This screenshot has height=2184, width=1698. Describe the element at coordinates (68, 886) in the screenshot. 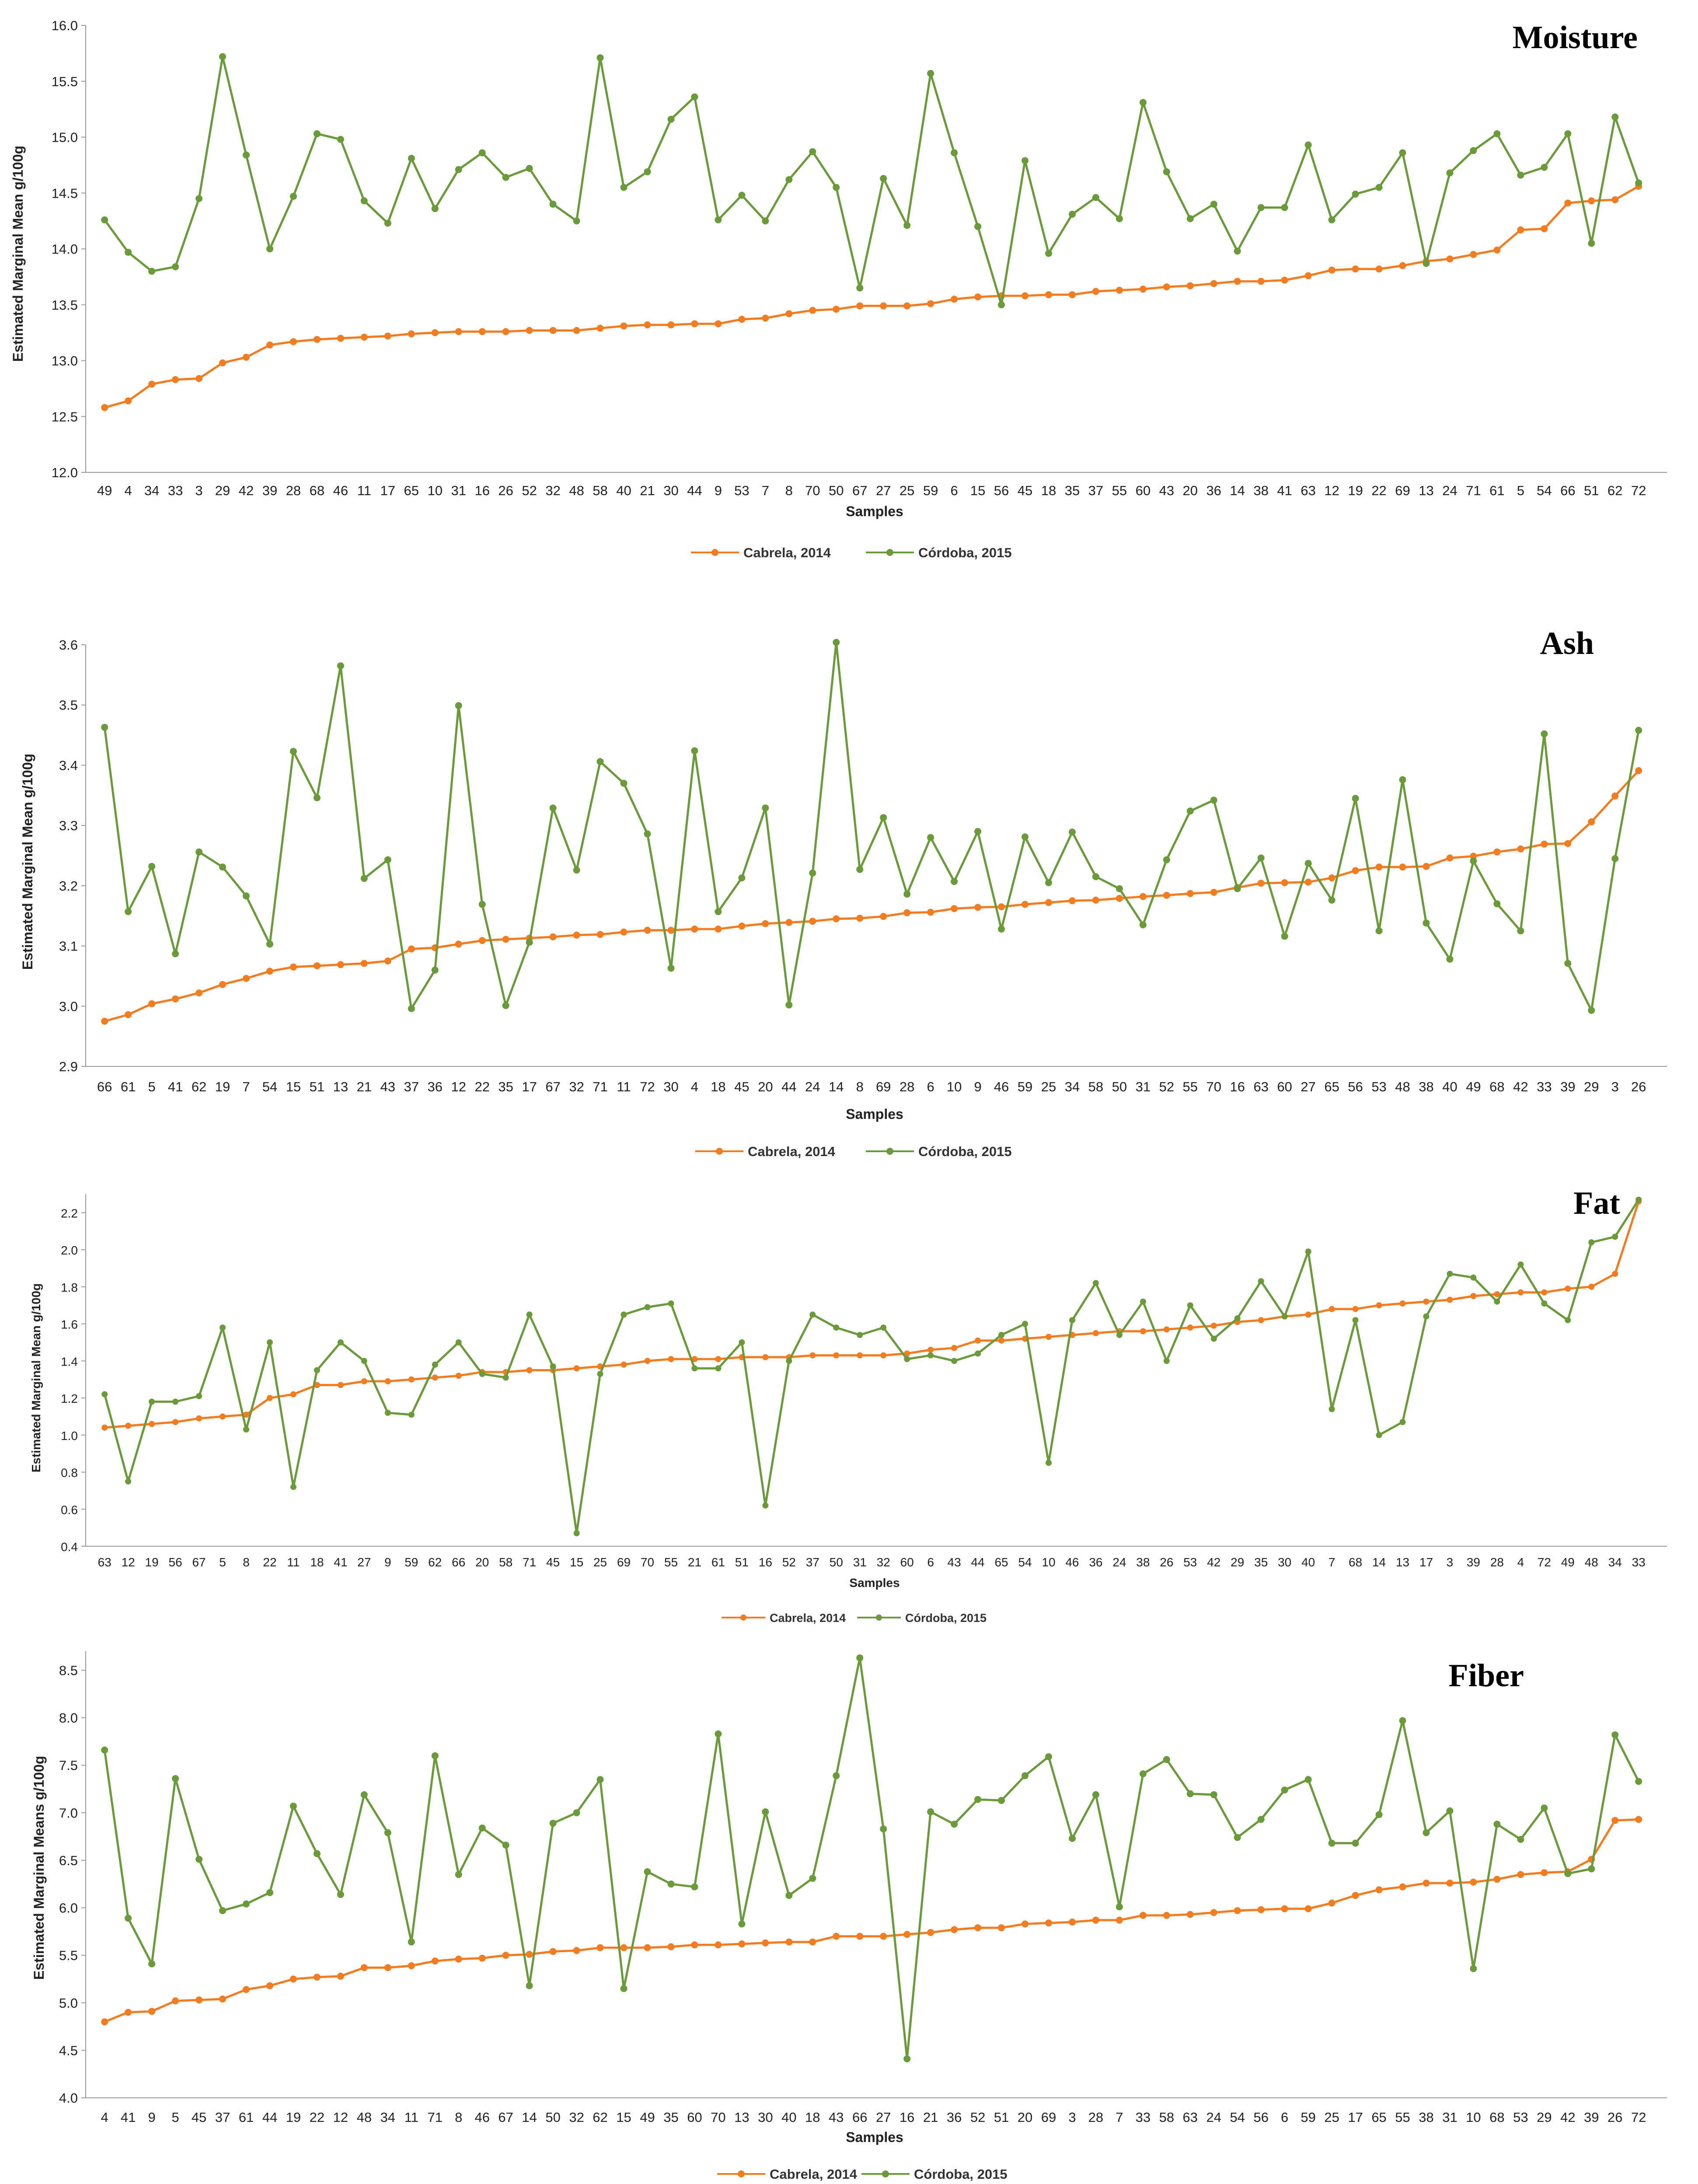

I see `y-tick-label: 3.2` at that location.